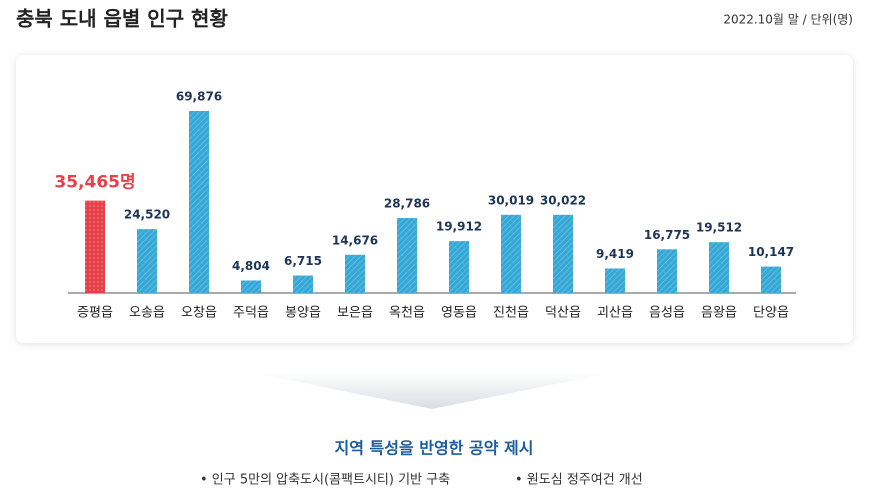  Describe the element at coordinates (615, 254) in the screenshot. I see `value-label: 9,419` at that location.